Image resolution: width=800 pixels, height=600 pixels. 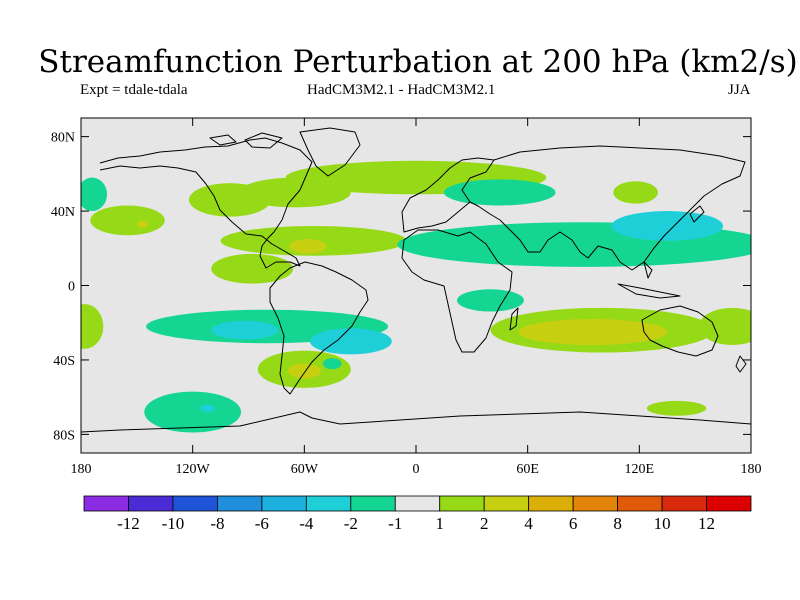 What do you see at coordinates (64, 361) in the screenshot?
I see `lat-tick-label: 40S` at bounding box center [64, 361].